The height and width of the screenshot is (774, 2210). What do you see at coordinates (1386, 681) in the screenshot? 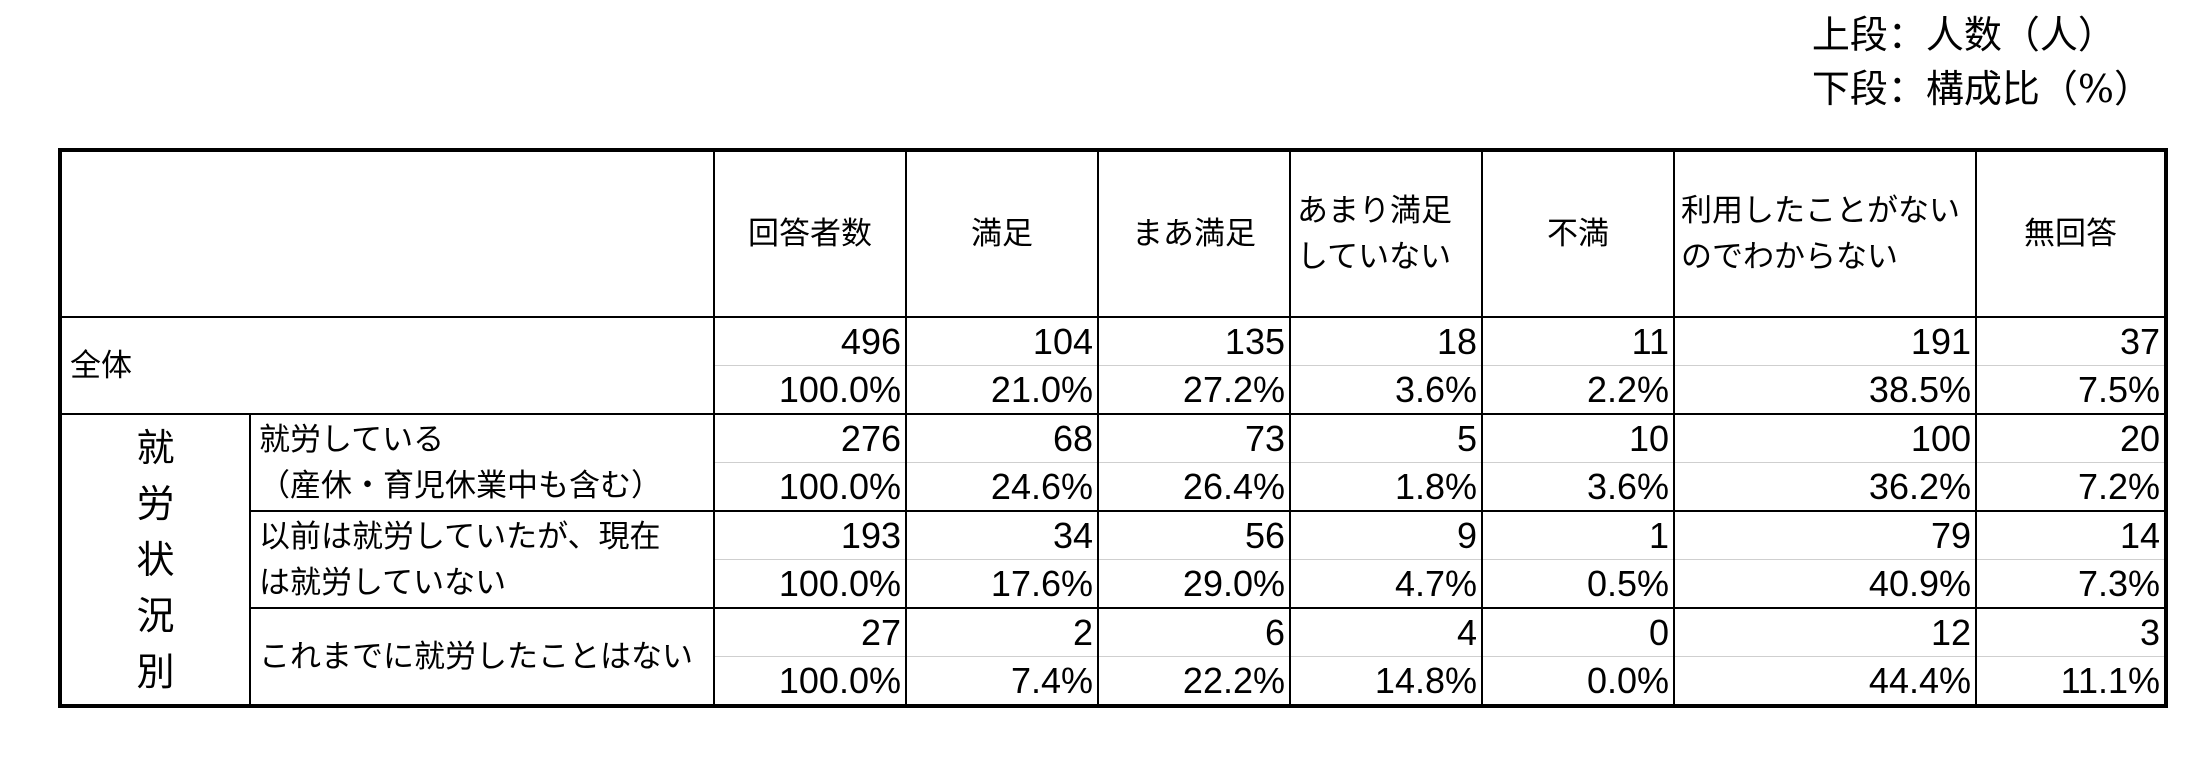
I see `percent-cell: 14.8%` at bounding box center [1386, 681].